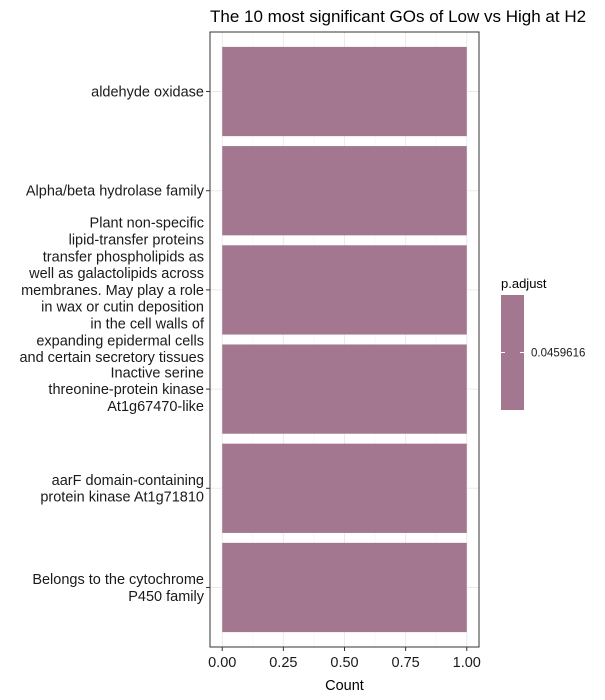 The width and height of the screenshot is (605, 700). Describe the element at coordinates (222, 663) in the screenshot. I see `x-tick-label: 0.00` at that location.